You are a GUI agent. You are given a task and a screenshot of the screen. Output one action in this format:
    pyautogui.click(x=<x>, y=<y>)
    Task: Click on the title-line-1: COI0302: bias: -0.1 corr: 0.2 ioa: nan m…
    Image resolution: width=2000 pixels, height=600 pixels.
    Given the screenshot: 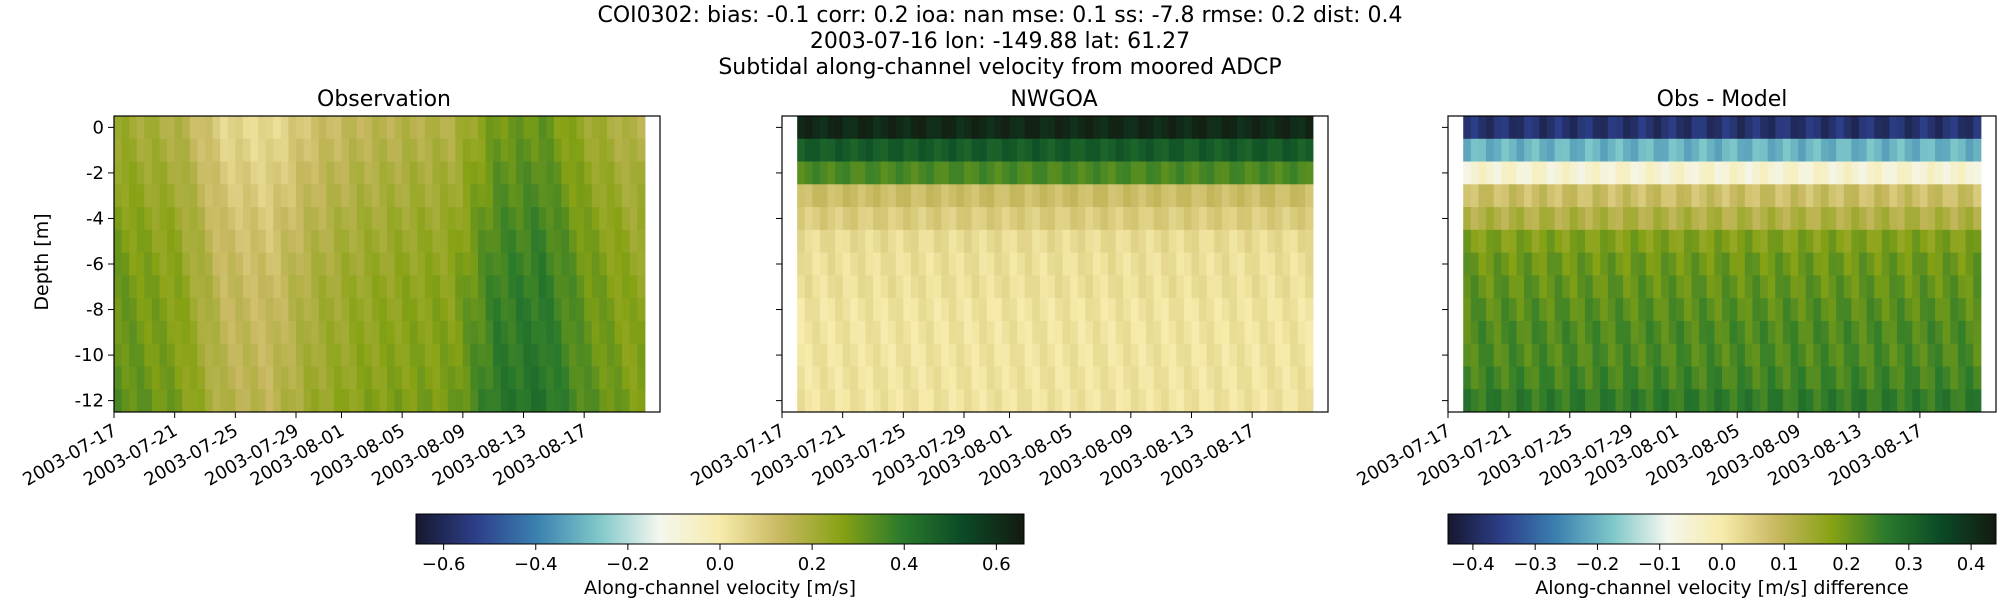 What is the action you would take?
    pyautogui.click(x=999, y=15)
    